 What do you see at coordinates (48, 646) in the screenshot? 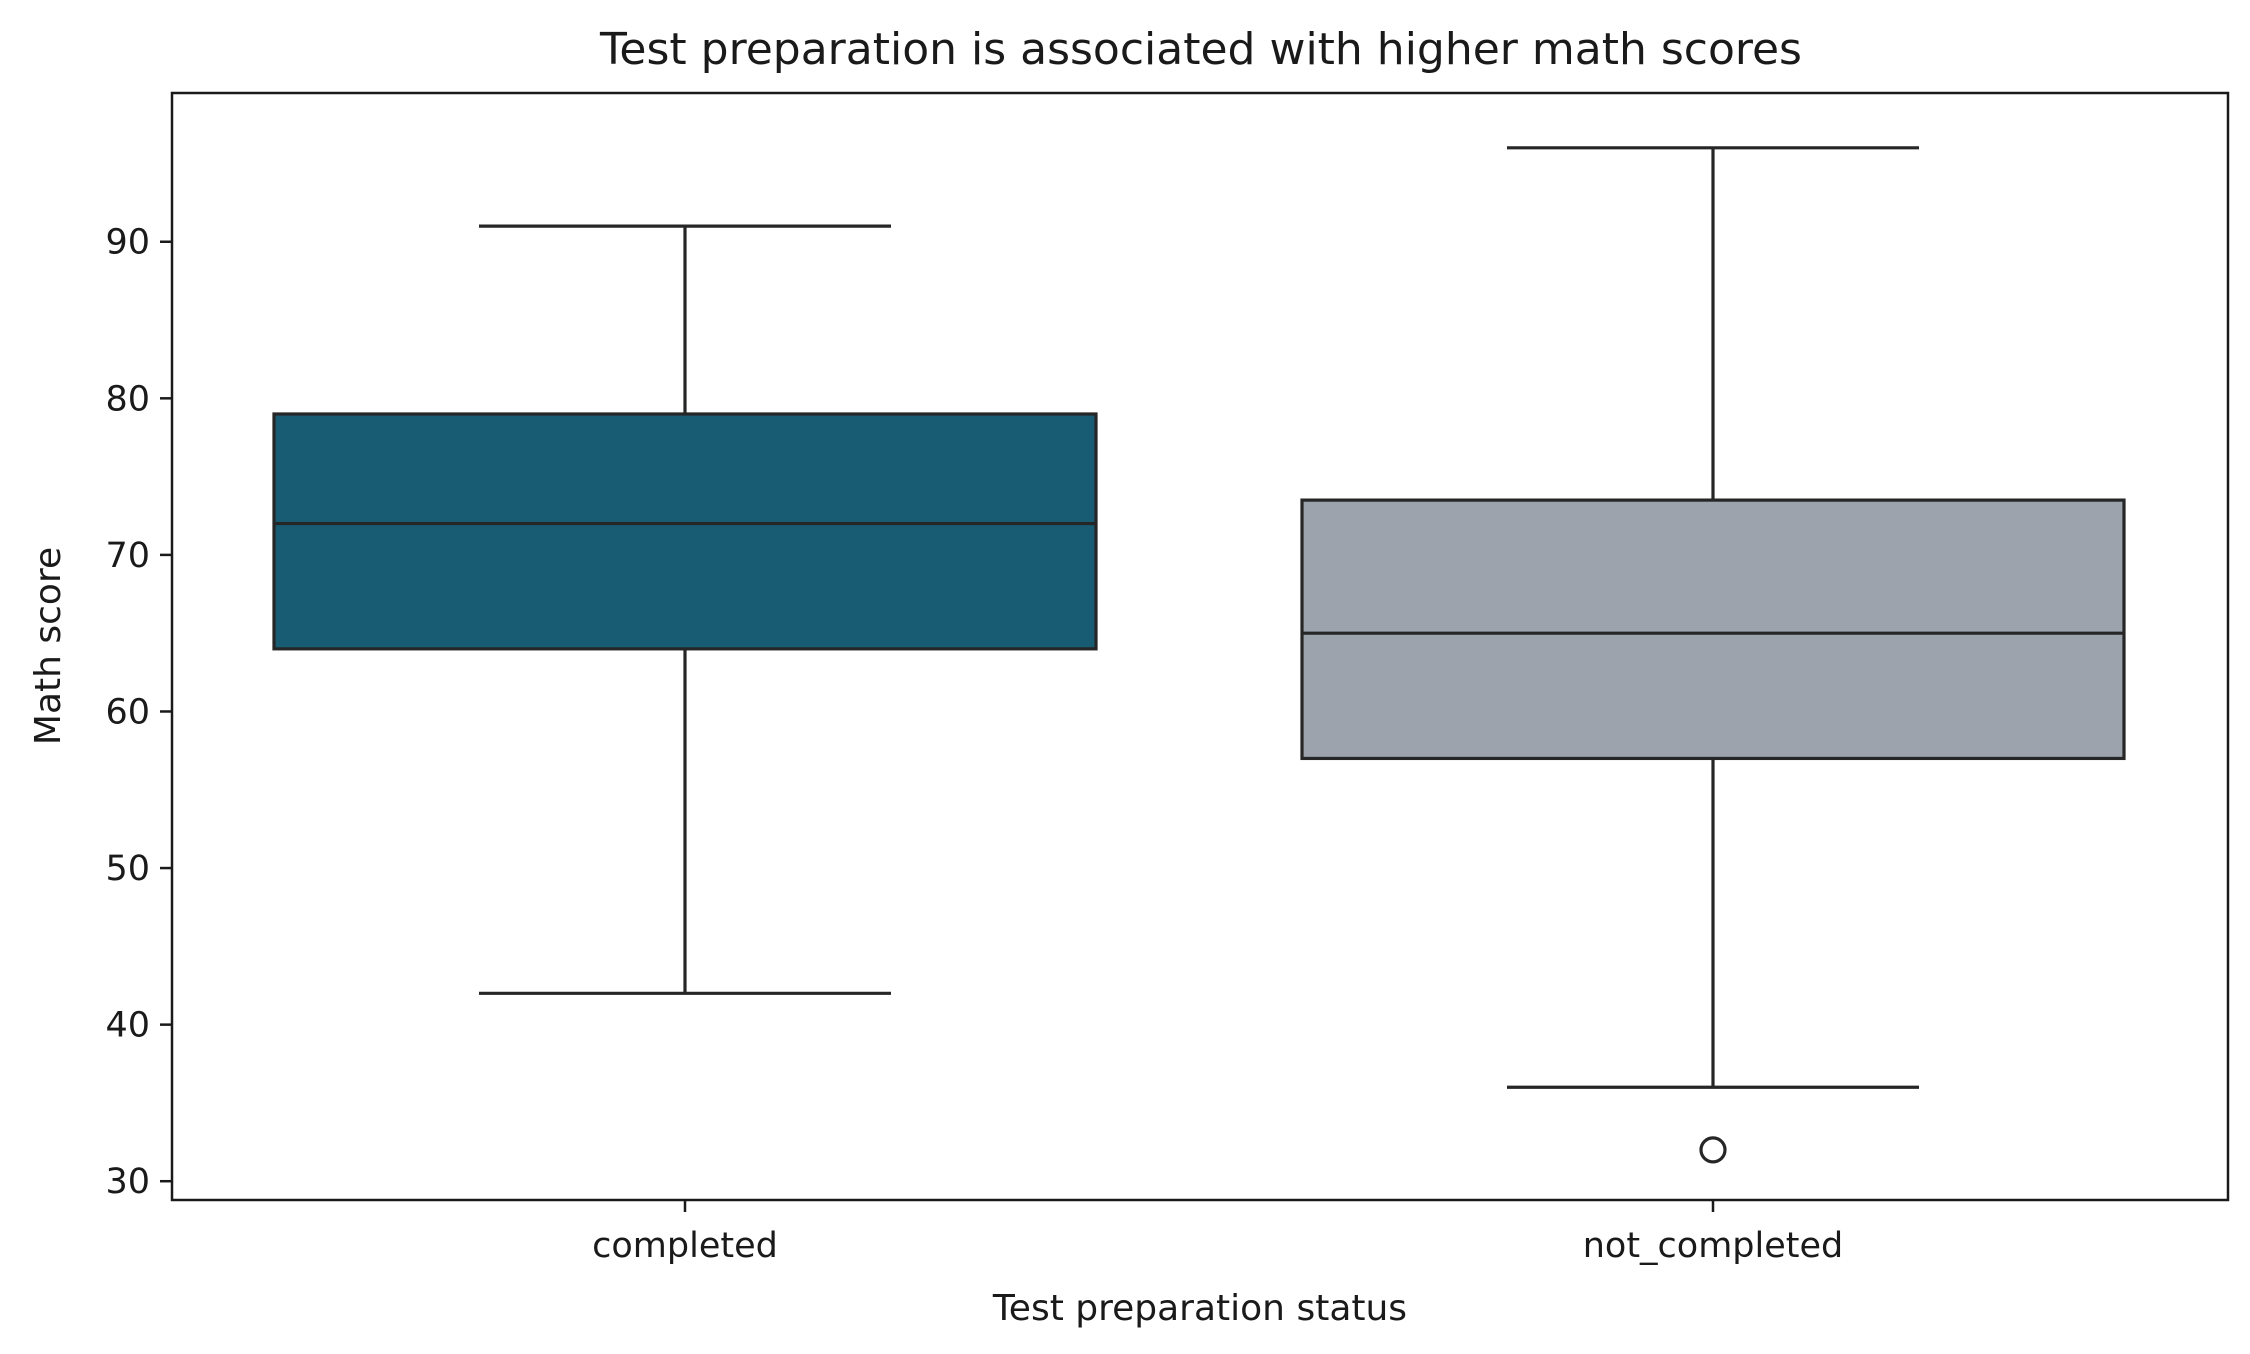
I see `y-axis-label: Math score` at bounding box center [48, 646].